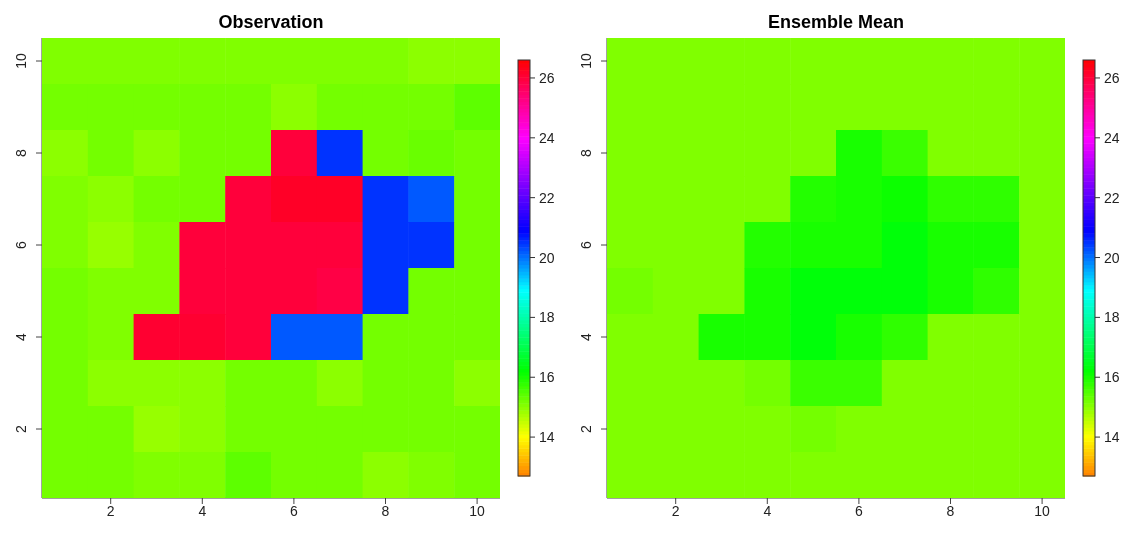  Describe the element at coordinates (271, 22) in the screenshot. I see `chart-title: Observation` at that location.